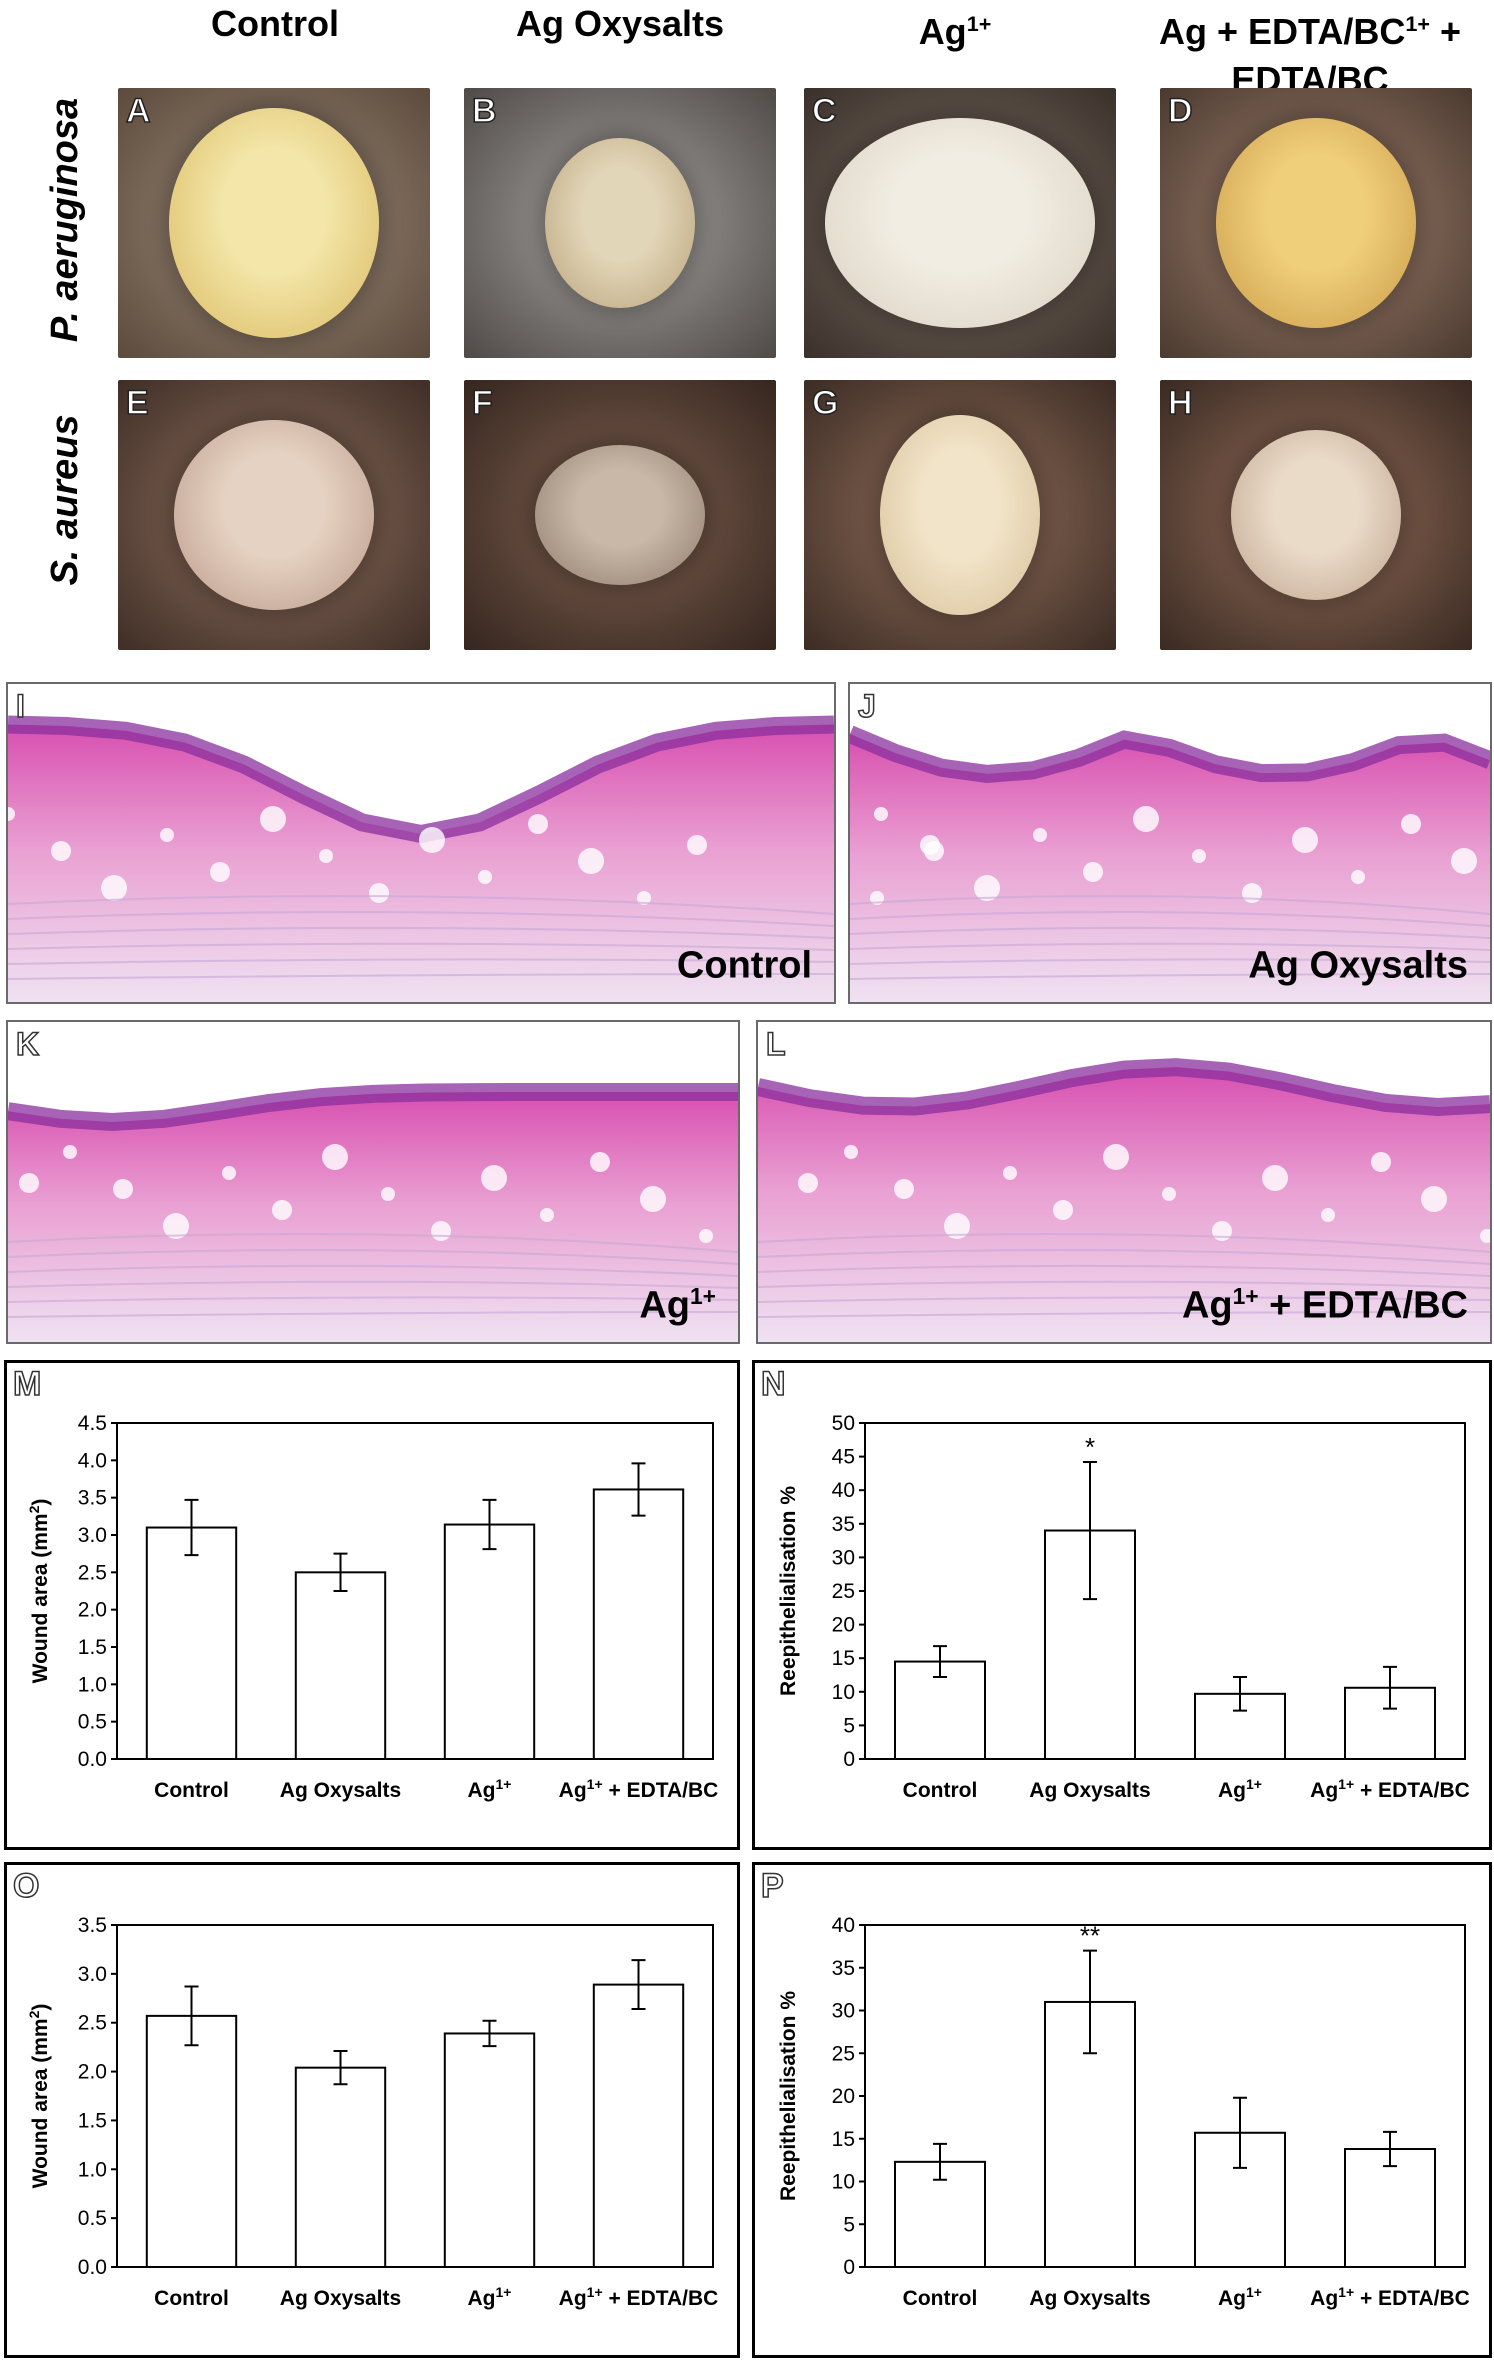 This screenshot has height=2361, width=1494. What do you see at coordinates (620, 223) in the screenshot?
I see `photo-panel-b: B` at bounding box center [620, 223].